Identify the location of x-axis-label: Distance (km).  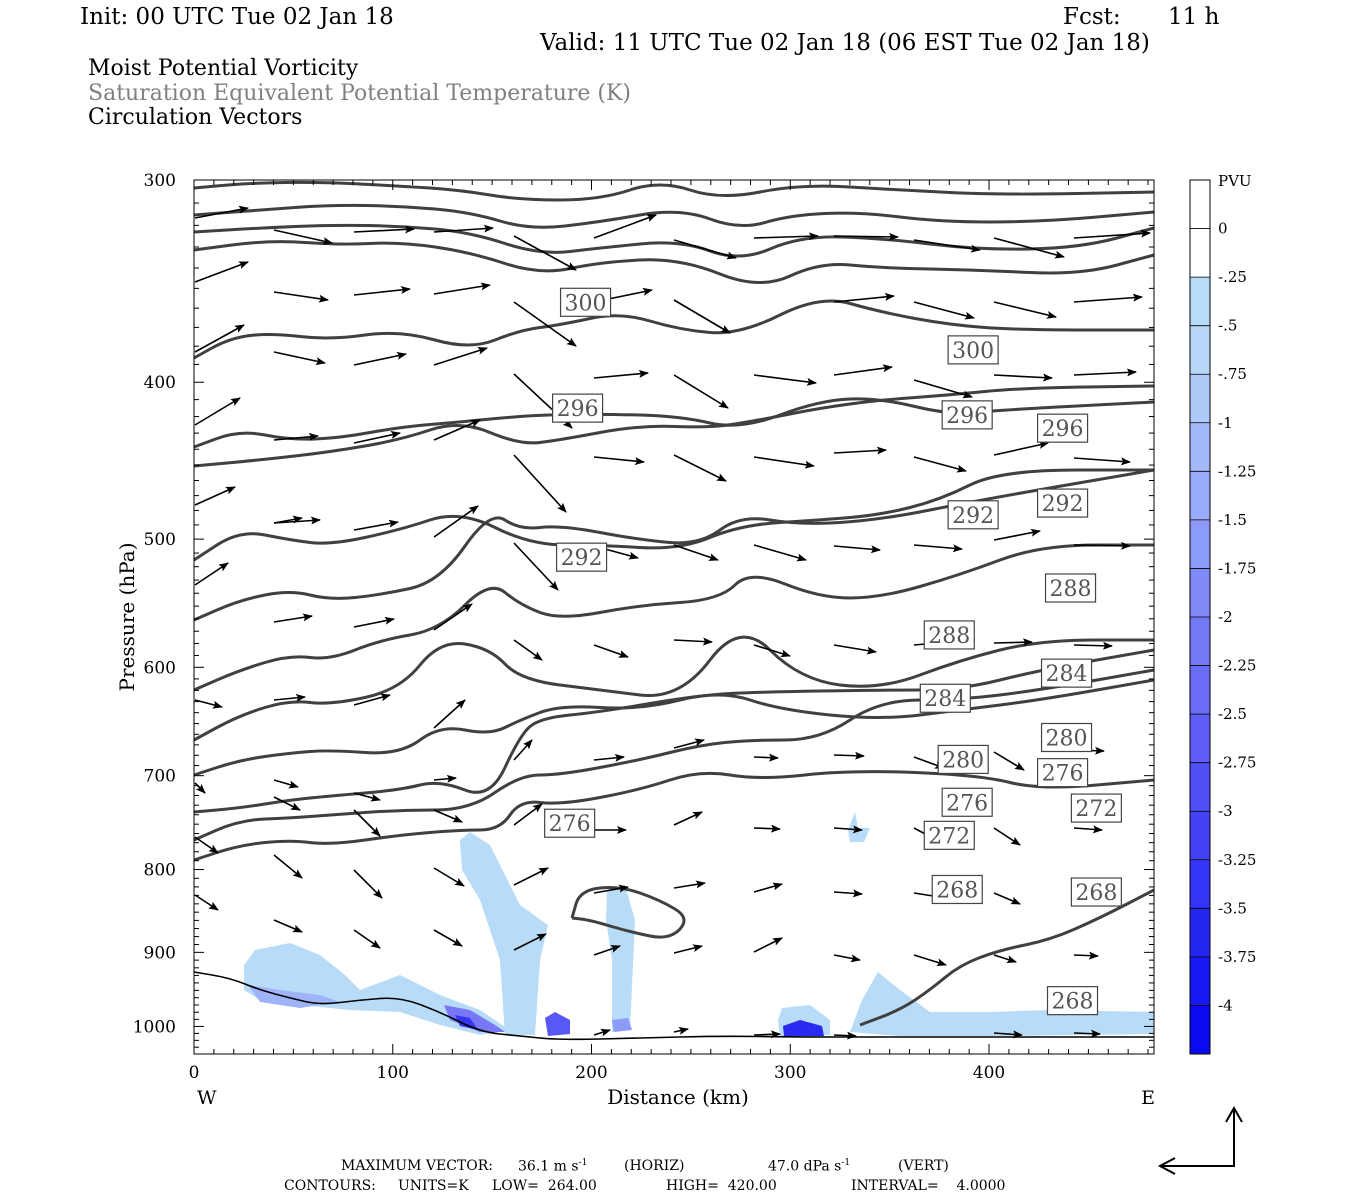
(678, 1097).